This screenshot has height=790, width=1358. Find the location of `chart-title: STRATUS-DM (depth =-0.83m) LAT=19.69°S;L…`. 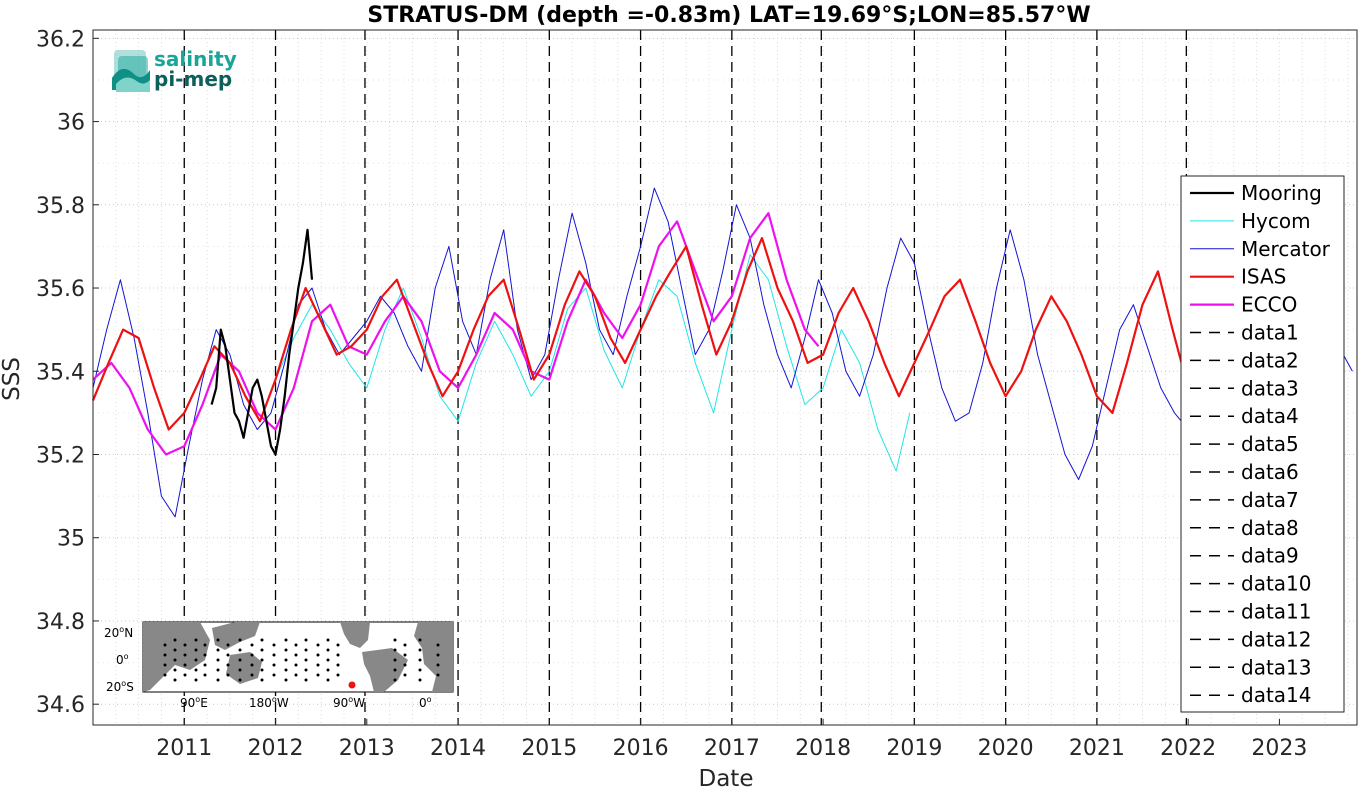

chart-title: STRATUS-DM (depth =-0.83m) LAT=19.69°S;L… is located at coordinates (728, 15).